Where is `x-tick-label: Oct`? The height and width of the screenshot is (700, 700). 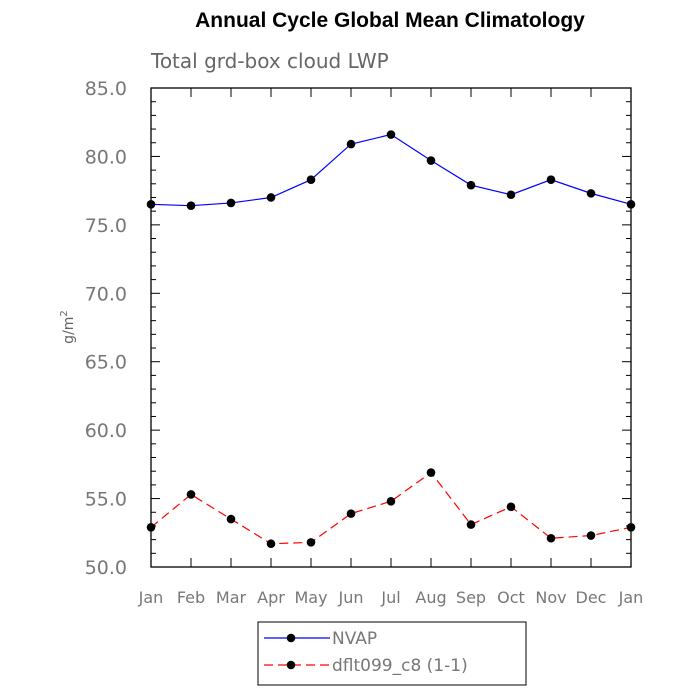
x-tick-label: Oct is located at coordinates (511, 597).